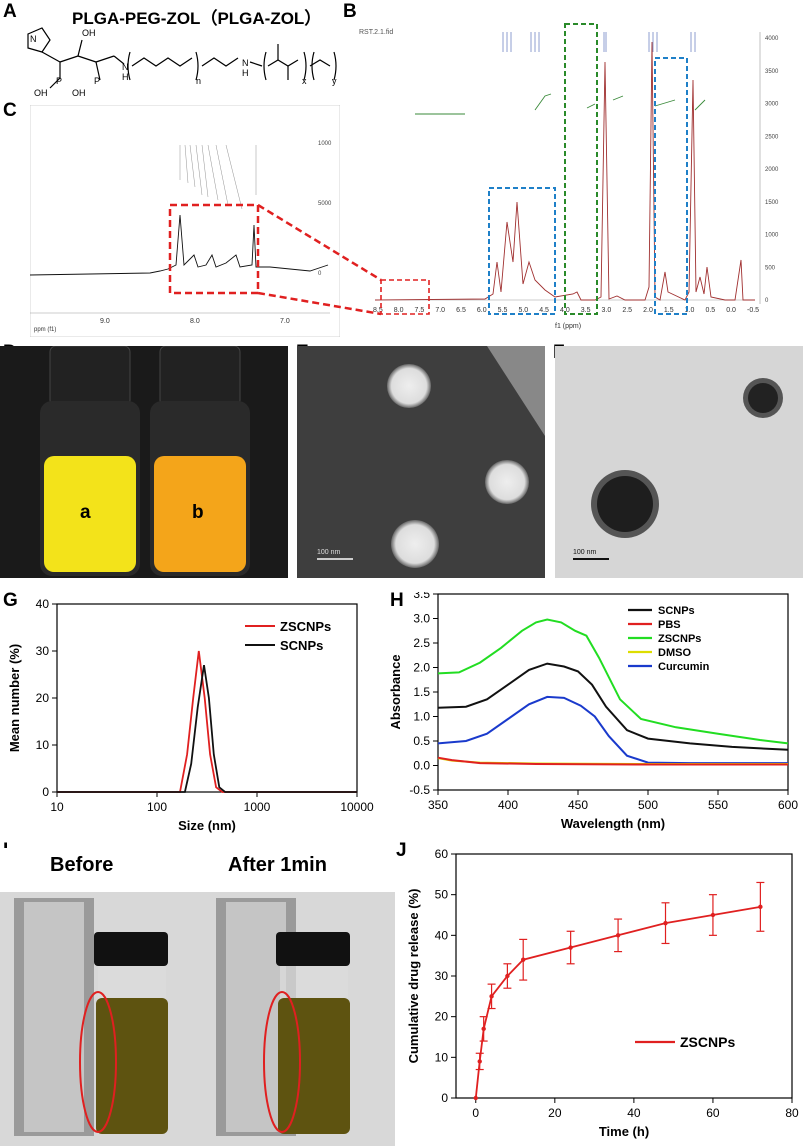  I want to click on y-tick-label: 2.0, so click(421, 668).